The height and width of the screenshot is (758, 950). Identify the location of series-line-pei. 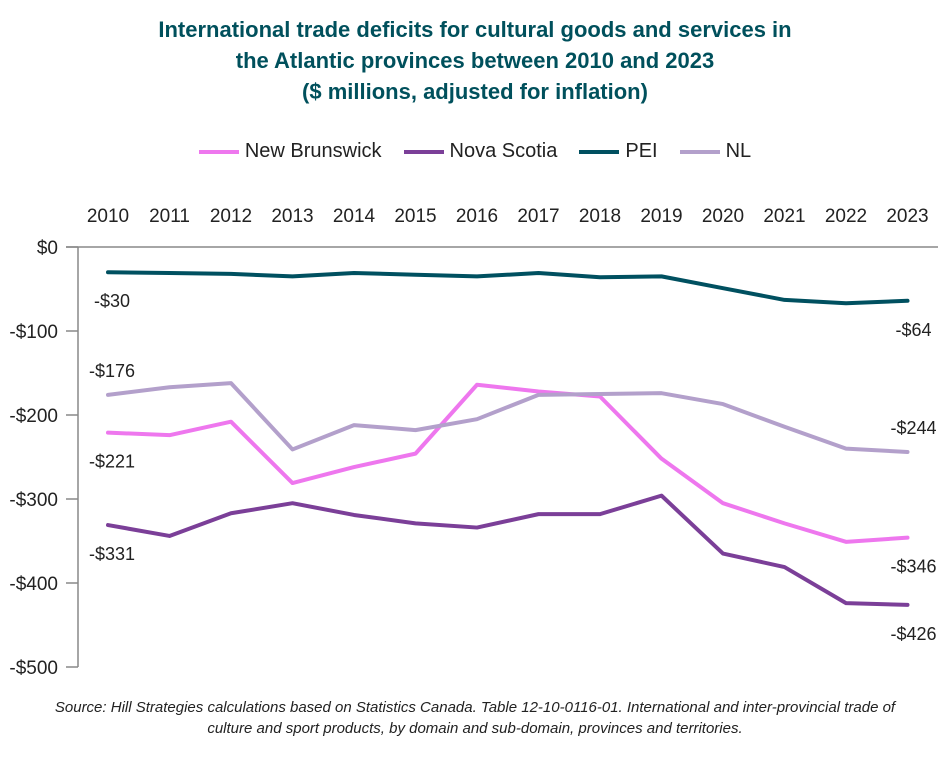
(508, 288).